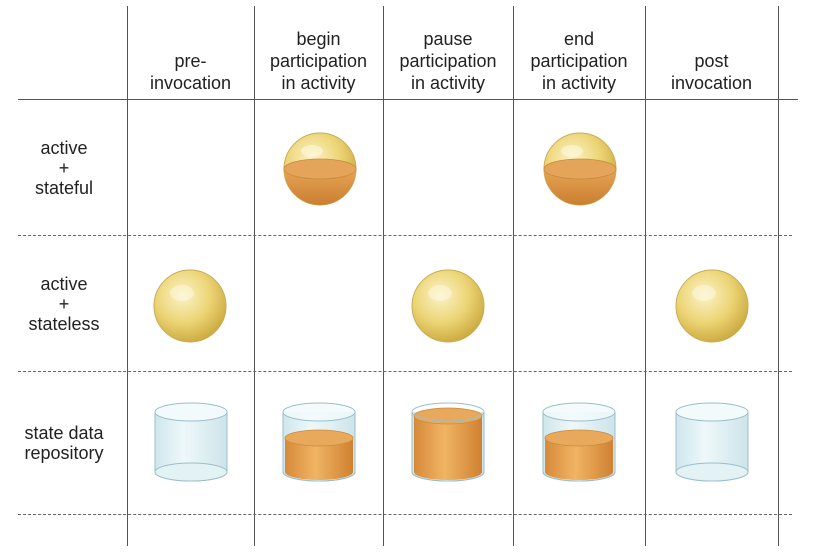  What do you see at coordinates (64, 167) in the screenshot?
I see `row-header-active-stateful: active + stateful` at bounding box center [64, 167].